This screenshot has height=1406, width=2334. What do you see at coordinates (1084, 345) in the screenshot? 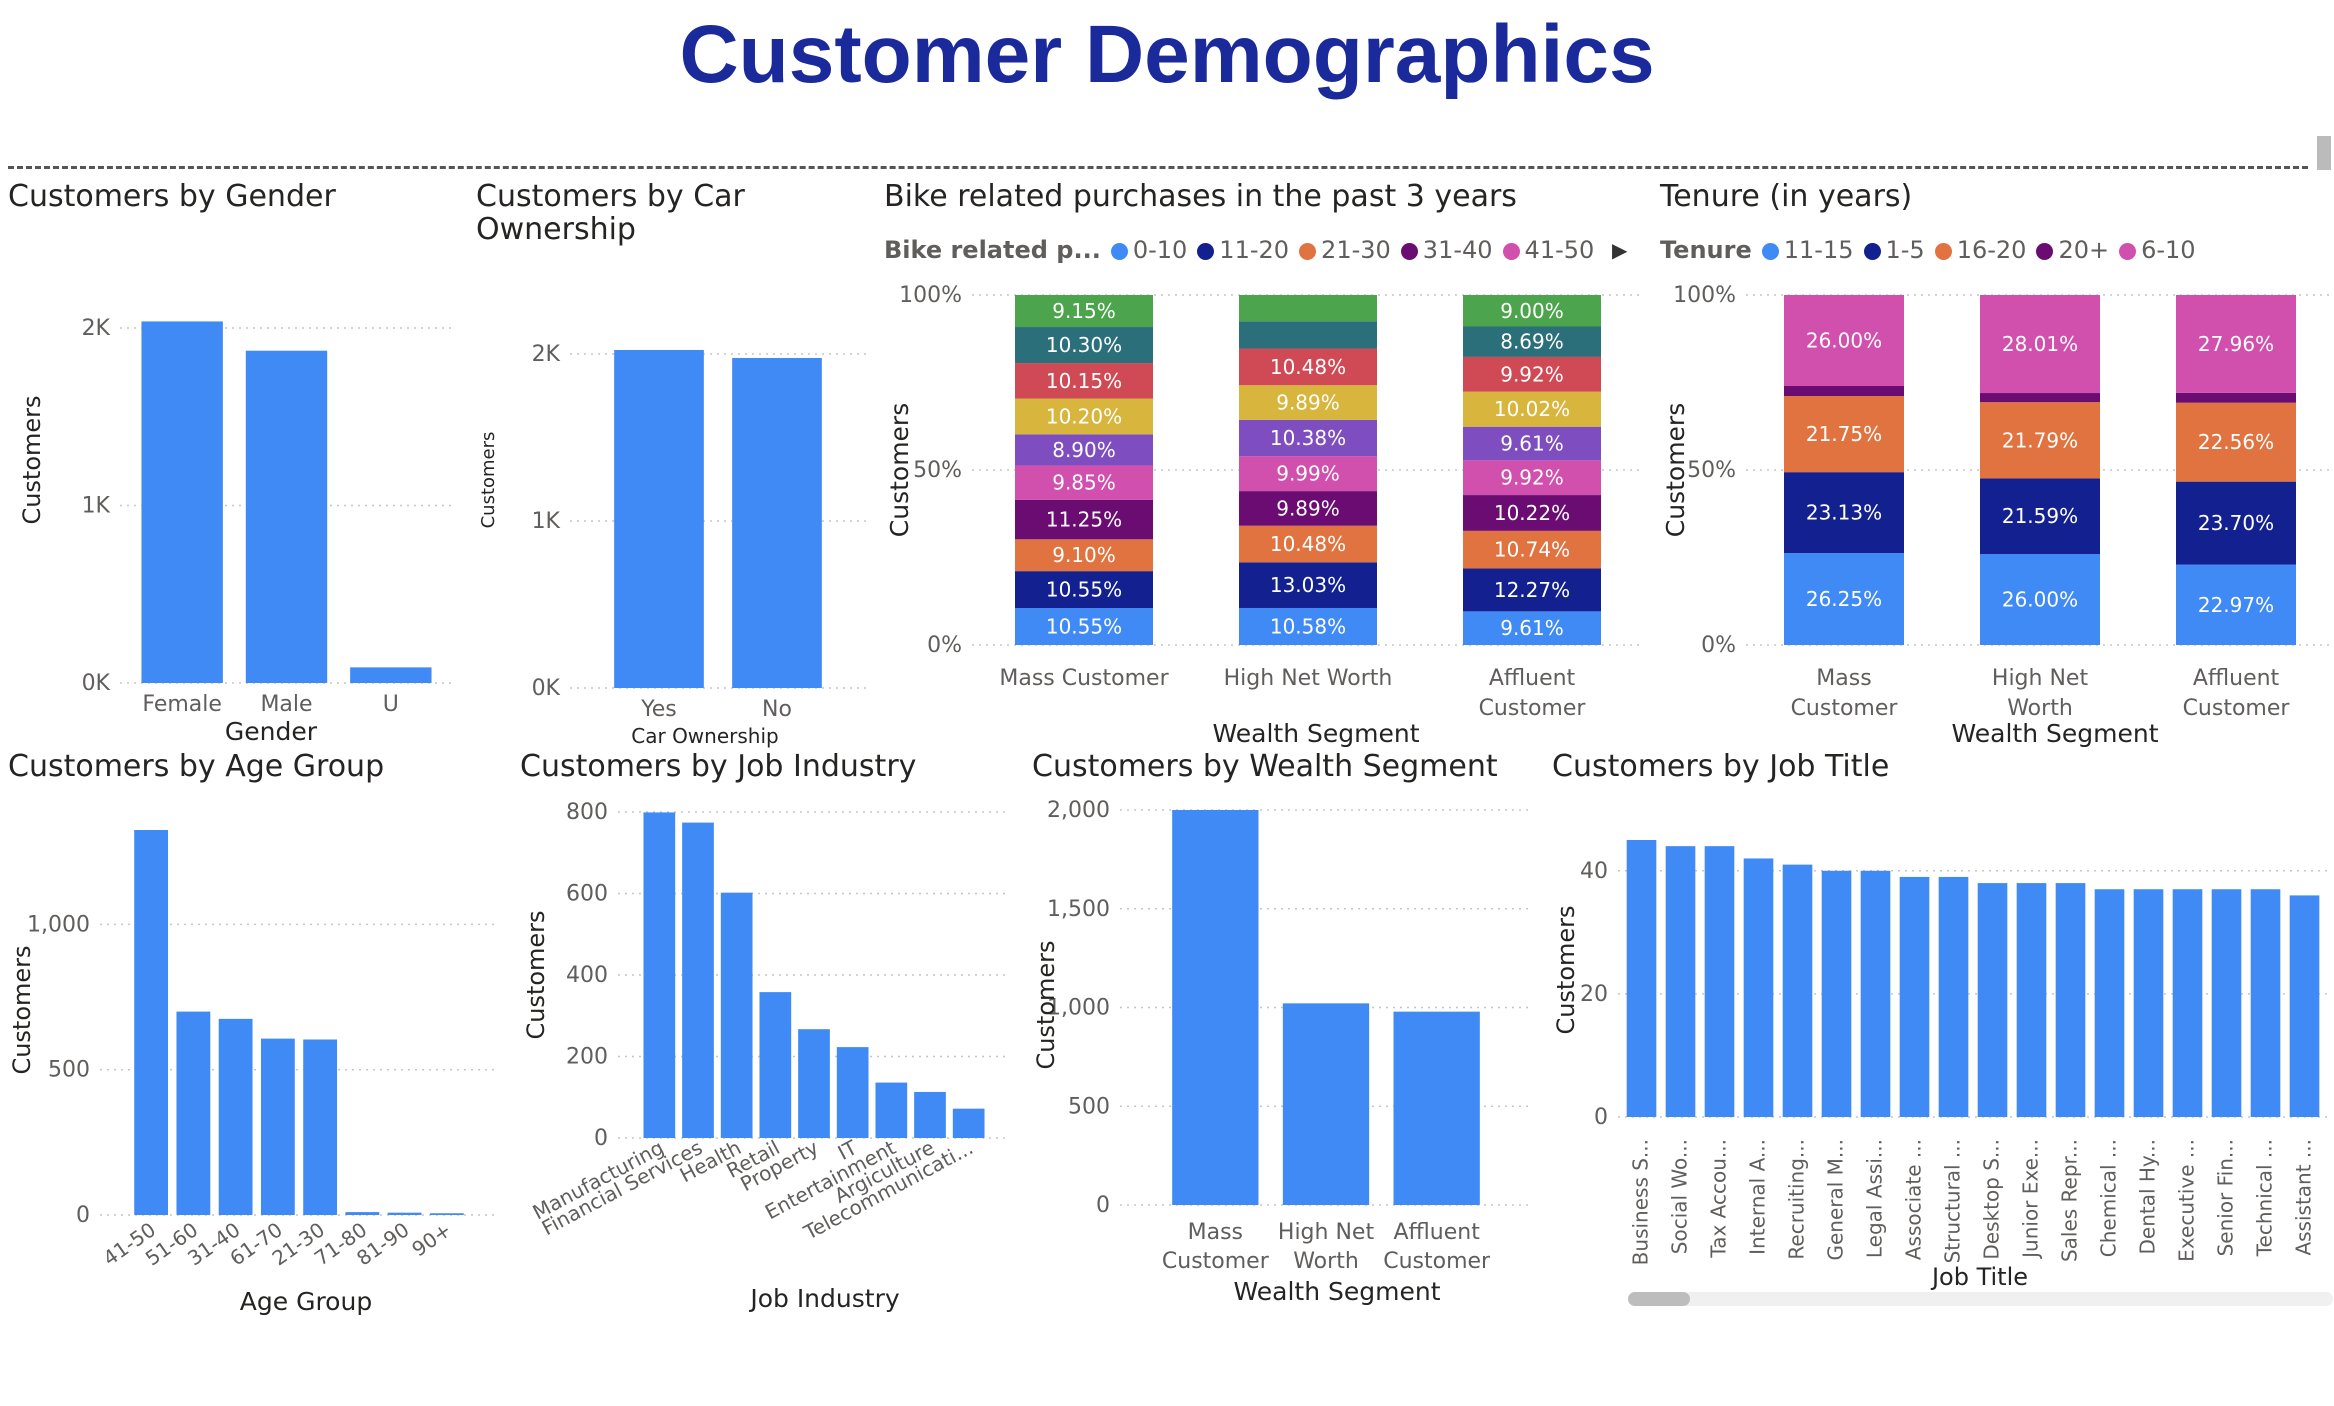
I see `data-label: 10.30%` at bounding box center [1084, 345].